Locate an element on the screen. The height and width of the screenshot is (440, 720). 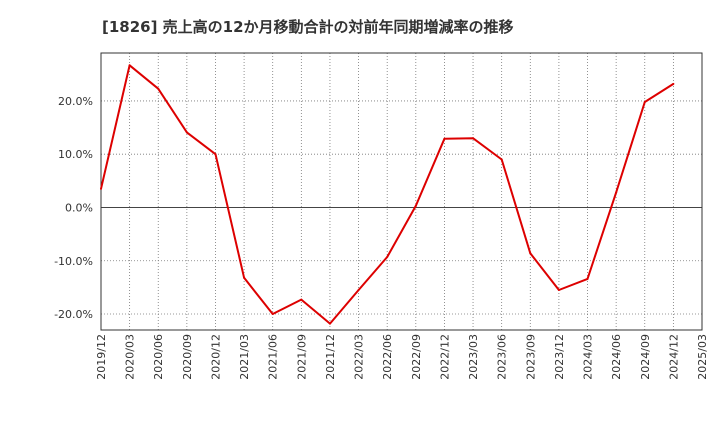
x-tick-label: 2023/06 is located at coordinates (502, 357).